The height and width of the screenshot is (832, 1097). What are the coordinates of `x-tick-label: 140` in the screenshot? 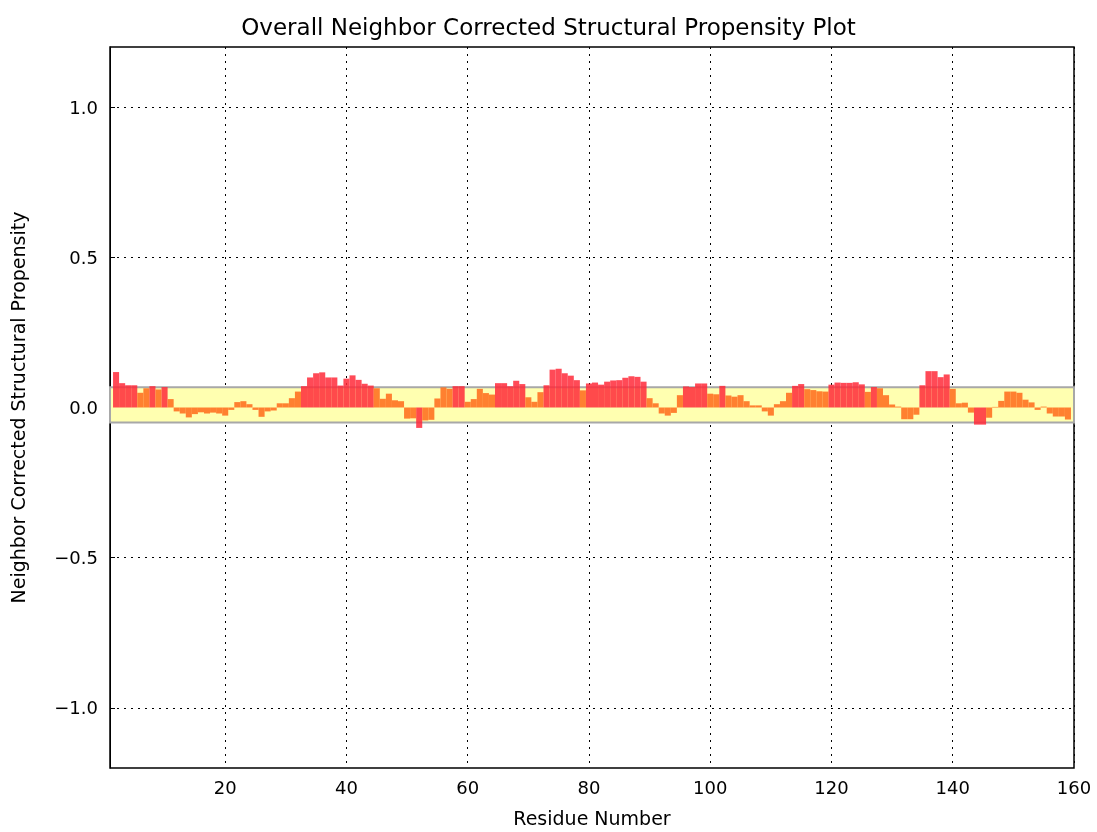 It's located at (952, 787).